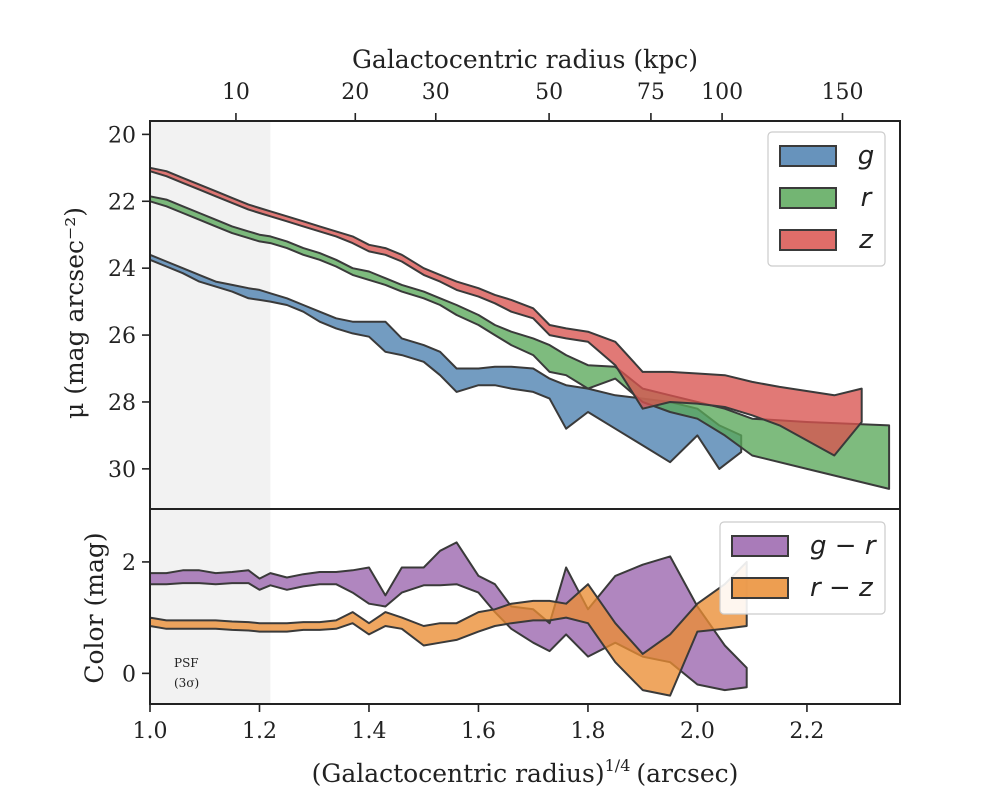  I want to click on y-tick-label: 24, so click(122, 269).